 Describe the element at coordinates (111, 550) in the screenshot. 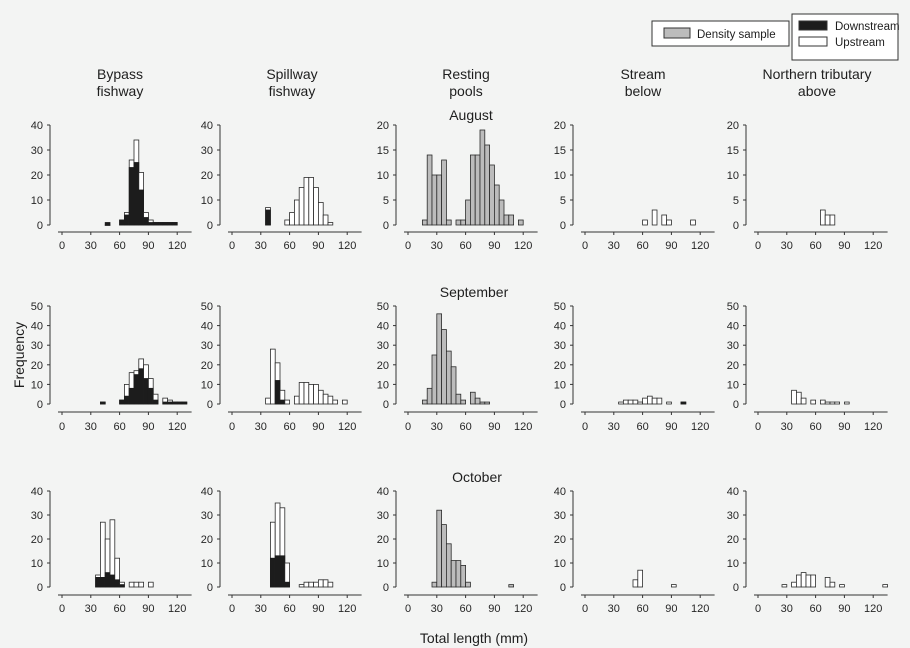

I see `panel-october-bypass: 0 10 20 30 40 0 30 60 90 120` at that location.